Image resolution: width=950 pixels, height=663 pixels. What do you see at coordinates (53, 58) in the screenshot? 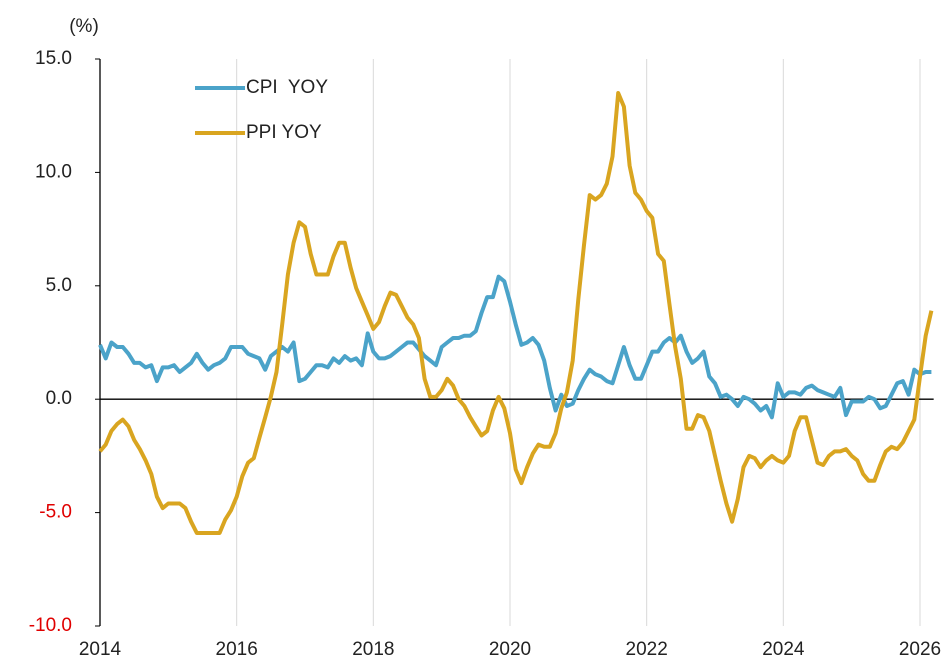
I see `y-tick-label: 15.0` at bounding box center [53, 58].